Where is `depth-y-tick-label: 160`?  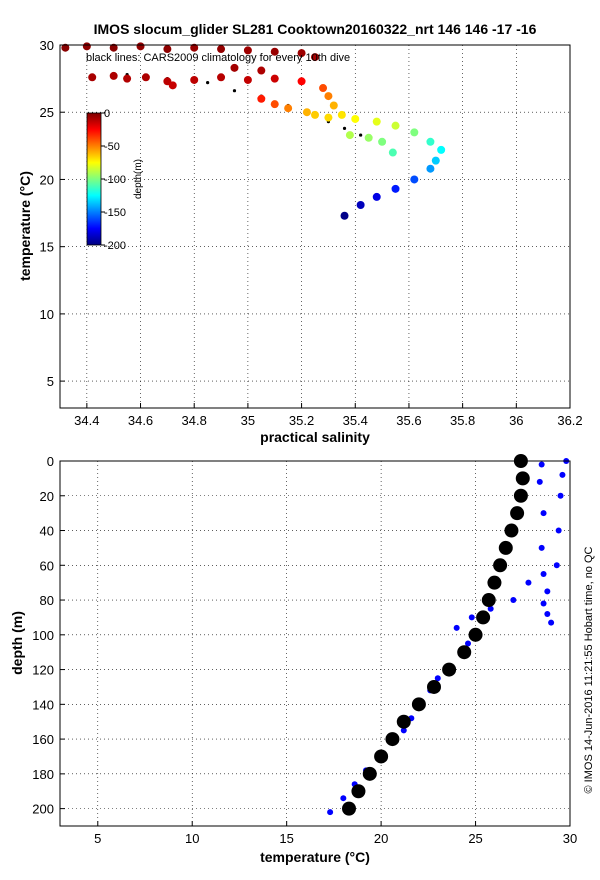
depth-y-tick-label: 160 is located at coordinates (43, 739).